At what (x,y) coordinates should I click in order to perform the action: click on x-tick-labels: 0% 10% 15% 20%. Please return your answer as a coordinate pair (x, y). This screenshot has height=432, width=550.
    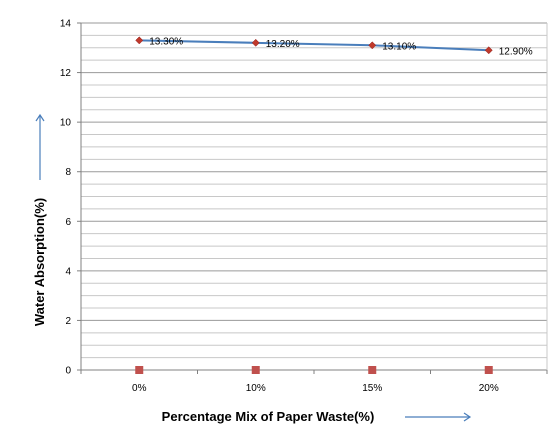
    Looking at the image, I should click on (314, 382).